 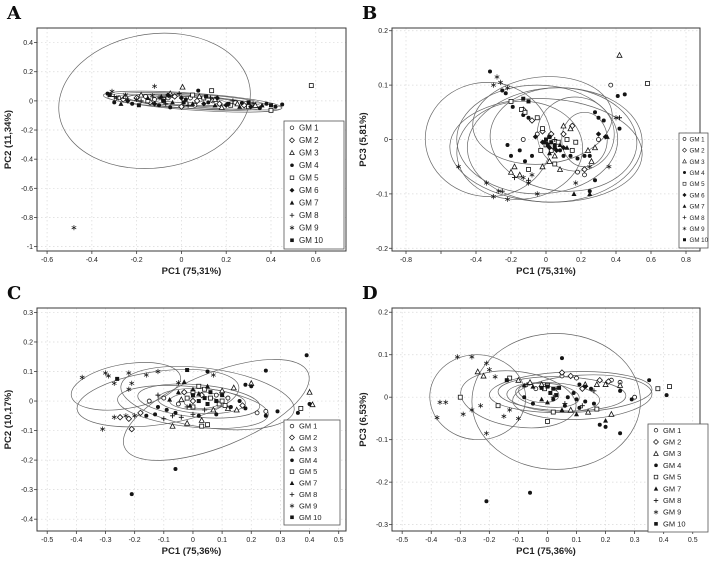 What do you see at coordinates (698, 162) in the screenshot?
I see `legend-label: GM 3` at bounding box center [698, 162].